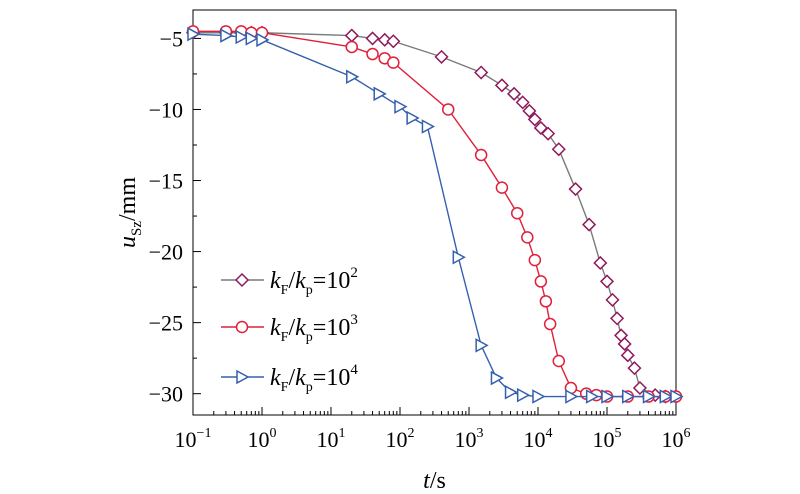 The height and width of the screenshot is (494, 800). Describe the element at coordinates (314, 378) in the screenshot. I see `legend-label: kF/kp=104` at that location.